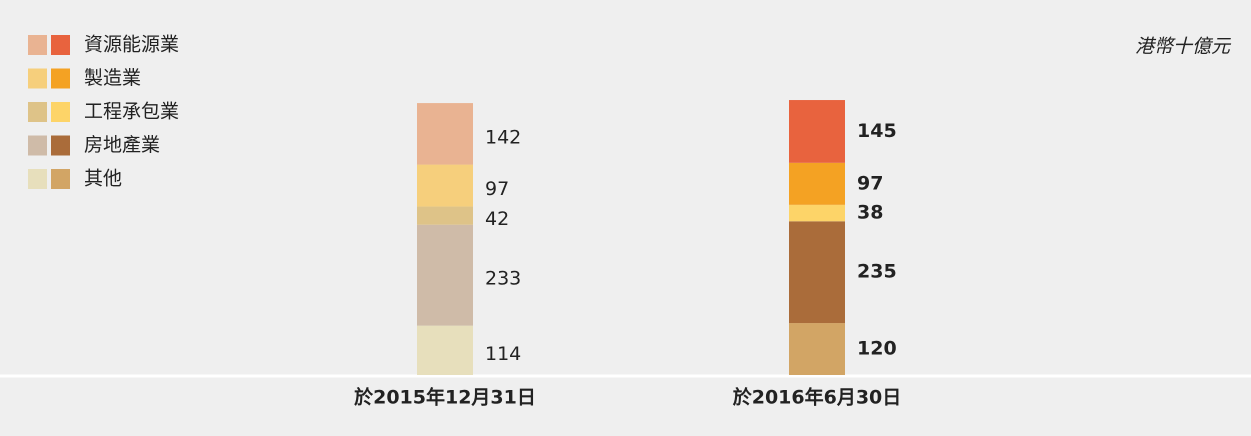 Image resolution: width=1251 pixels, height=436 pixels. Describe the element at coordinates (497, 219) in the screenshot. I see `value-label: 42` at that location.